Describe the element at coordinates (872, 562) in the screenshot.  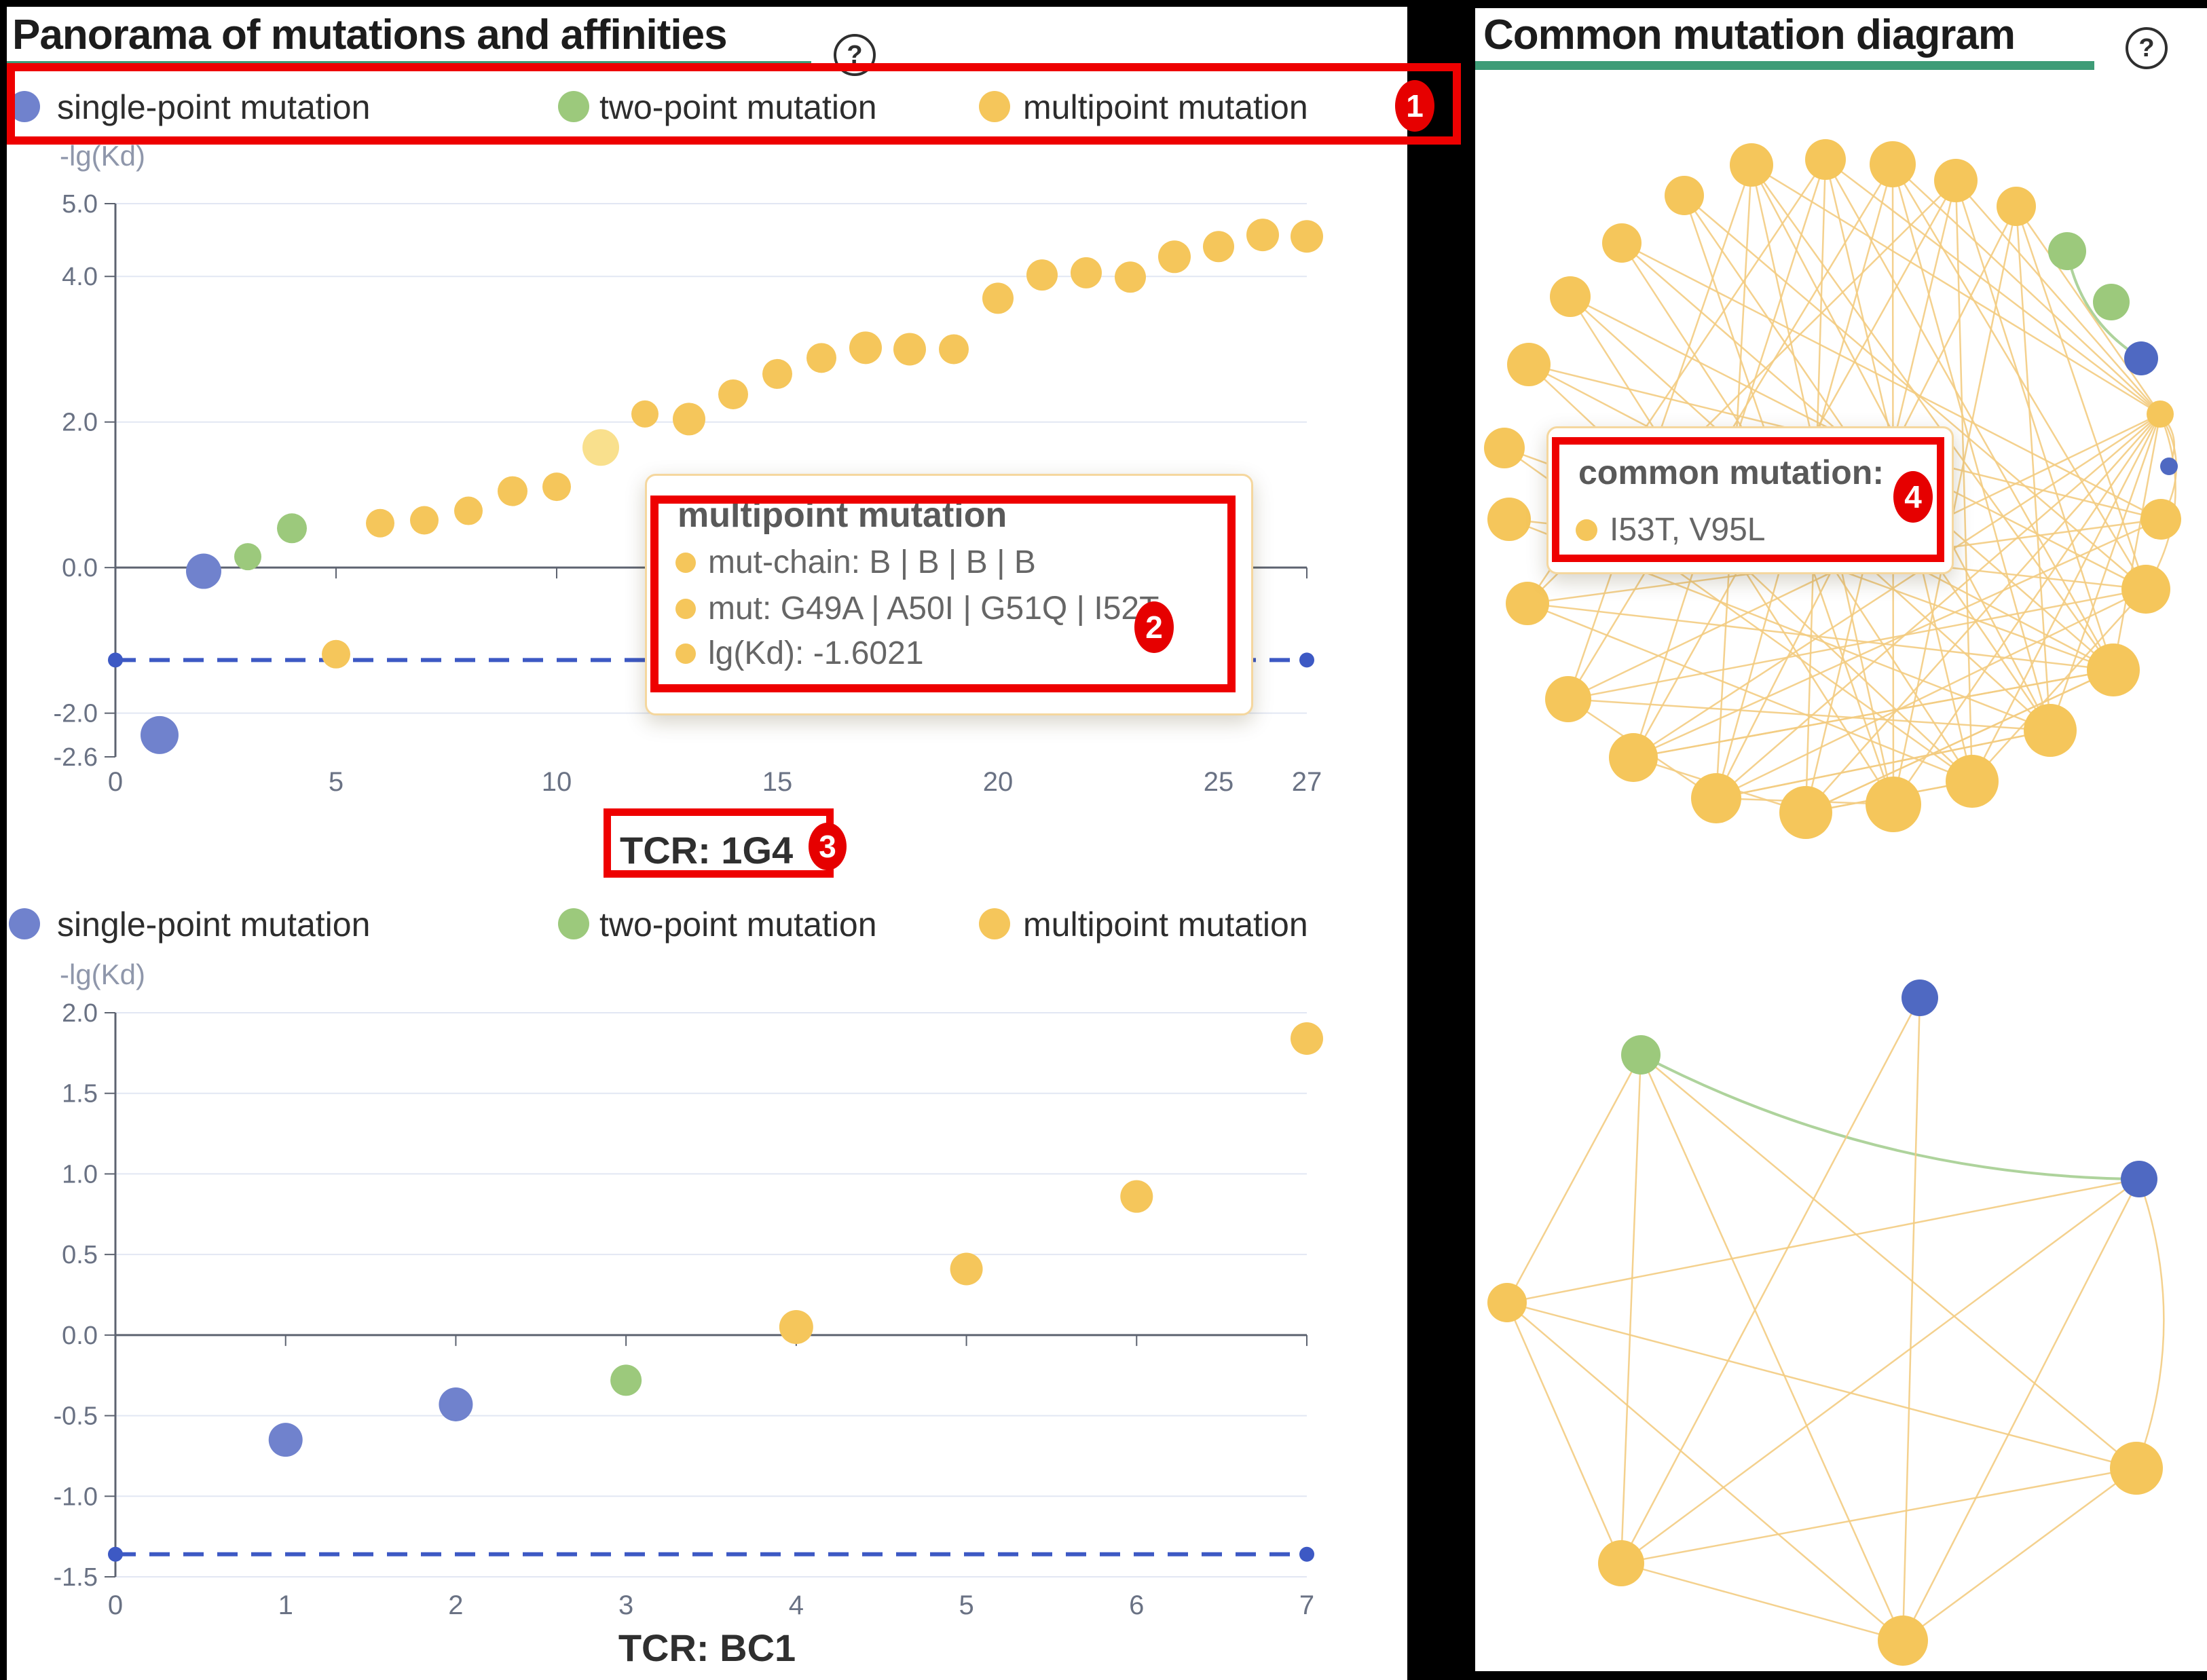
I see `tooltip-row-text: mut-chain: B | B | B | B` at that location.